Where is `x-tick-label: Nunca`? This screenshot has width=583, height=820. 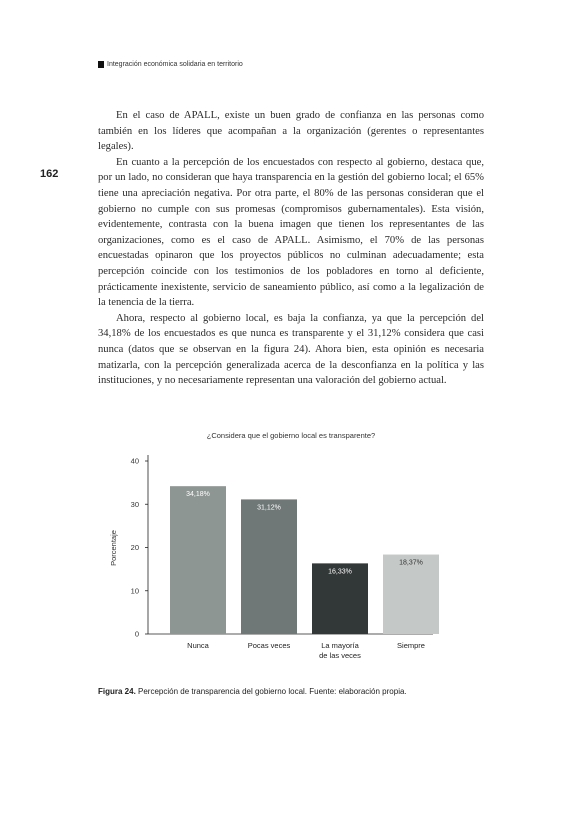 x-tick-label: Nunca is located at coordinates (198, 645).